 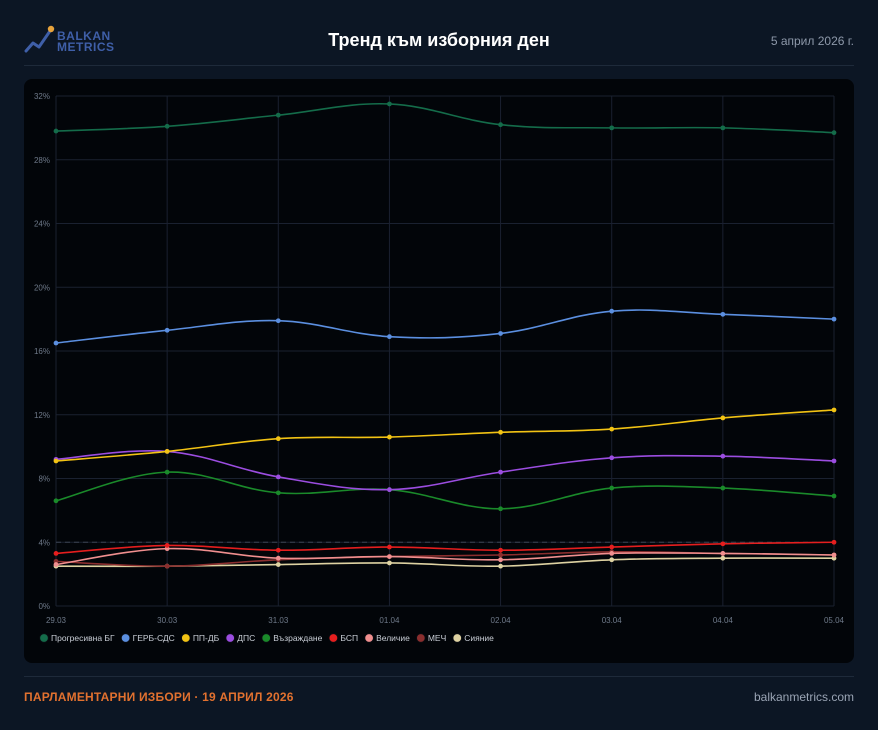 I want to click on x-tick-label: 29.03, so click(x=56, y=620).